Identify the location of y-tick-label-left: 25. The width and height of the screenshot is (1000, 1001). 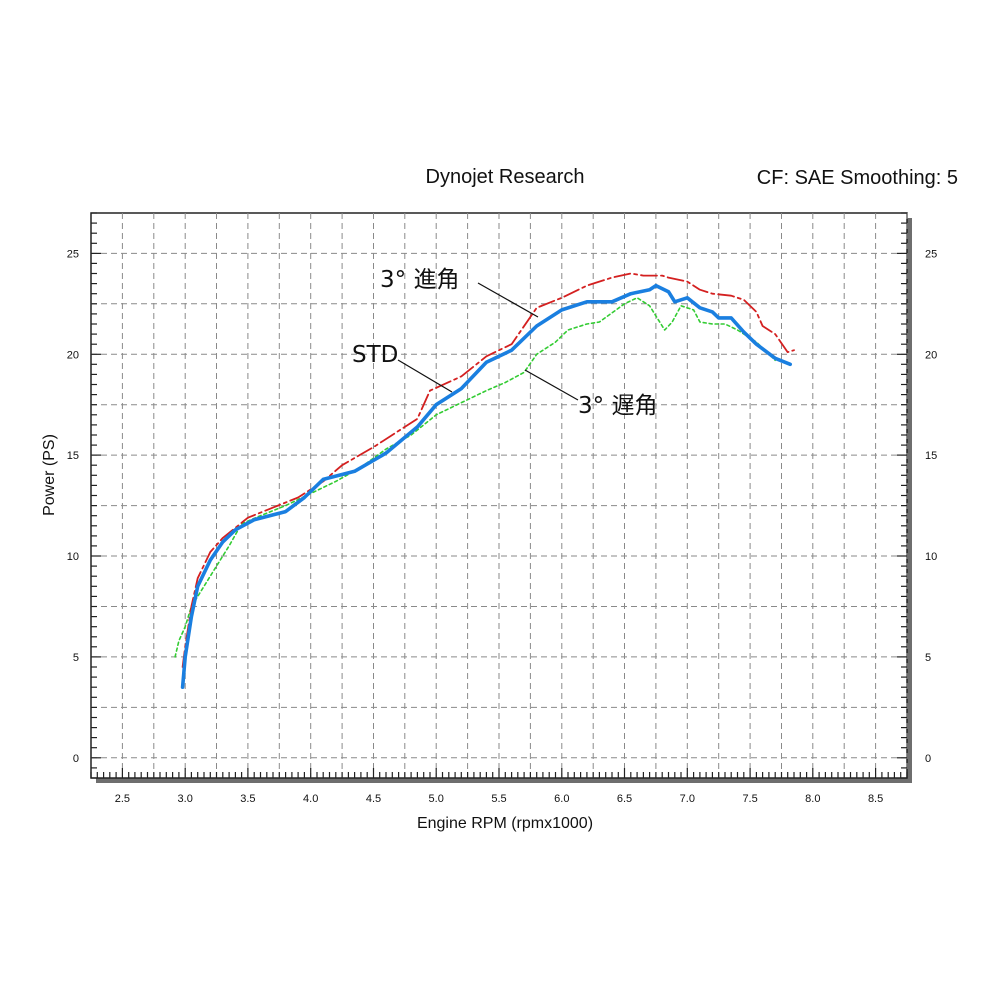
(73, 254).